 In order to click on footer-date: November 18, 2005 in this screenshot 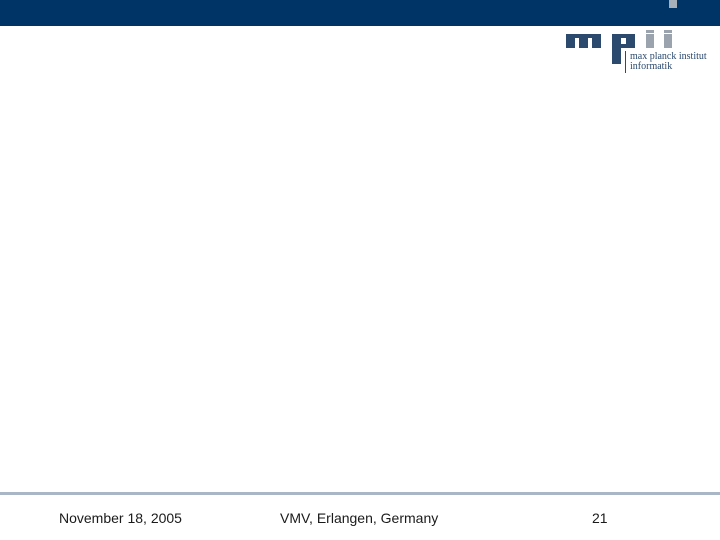, I will do `click(120, 518)`.